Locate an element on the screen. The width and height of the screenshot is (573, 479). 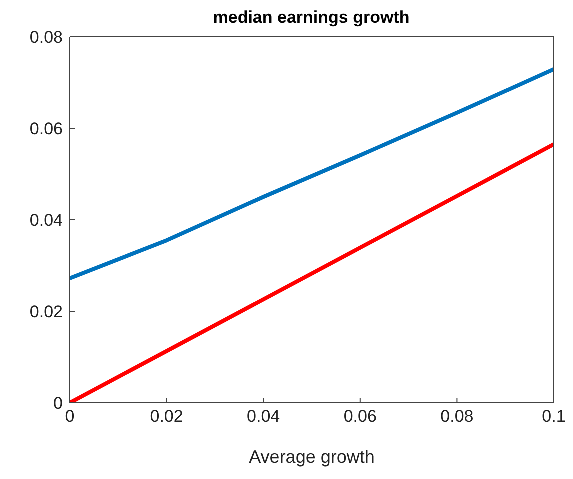
y-tick-label: 0.08 is located at coordinates (46, 38).